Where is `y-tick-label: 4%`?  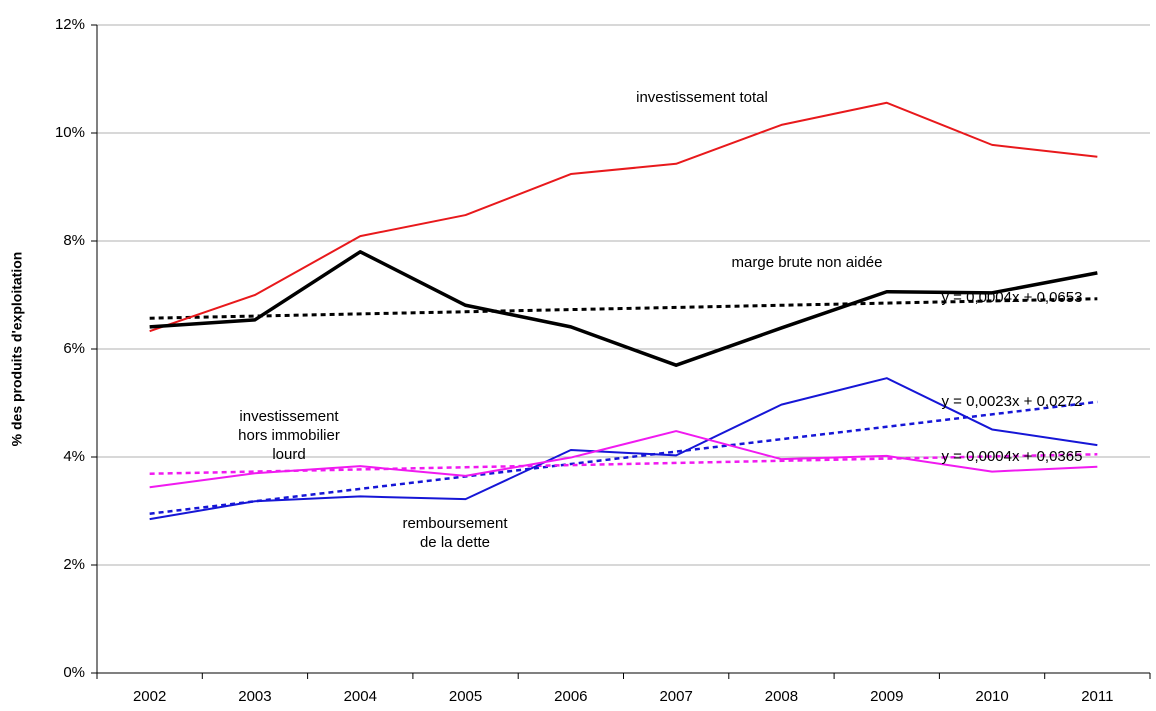 y-tick-label: 4% is located at coordinates (74, 456).